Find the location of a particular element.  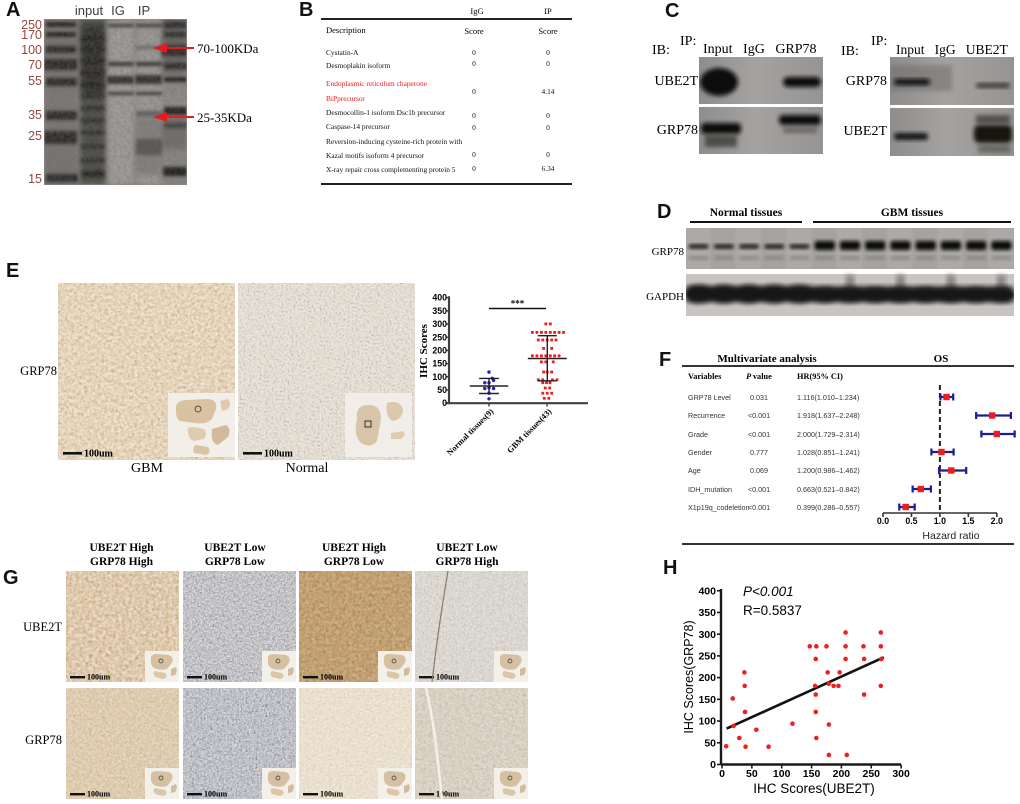

svg-text: GBM tissues(43) is located at coordinates (529, 431).